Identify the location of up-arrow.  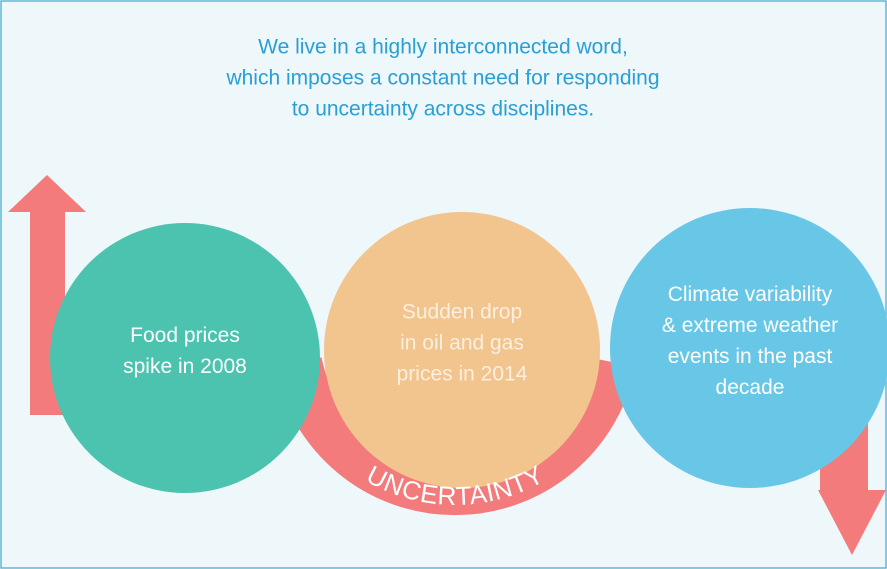
(47, 295).